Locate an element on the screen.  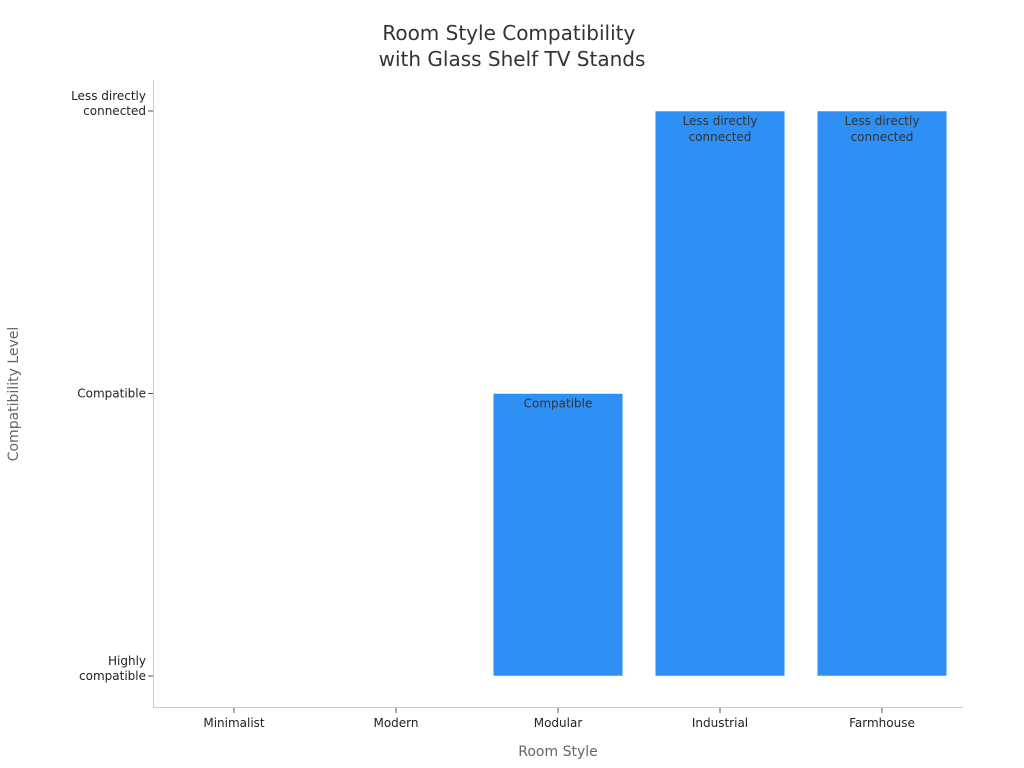
bar-value-label: Compatible is located at coordinates (558, 404).